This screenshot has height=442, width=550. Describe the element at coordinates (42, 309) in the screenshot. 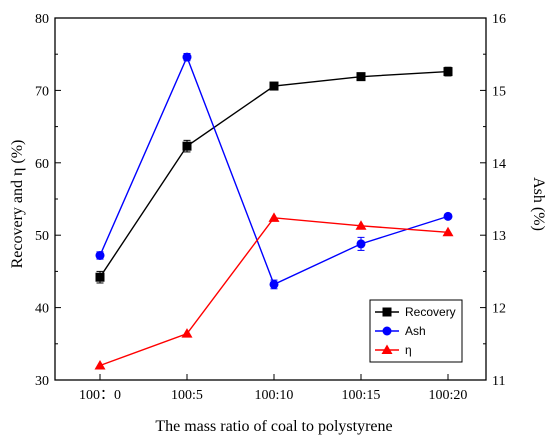

I see `left-y-tick-label: 40` at that location.